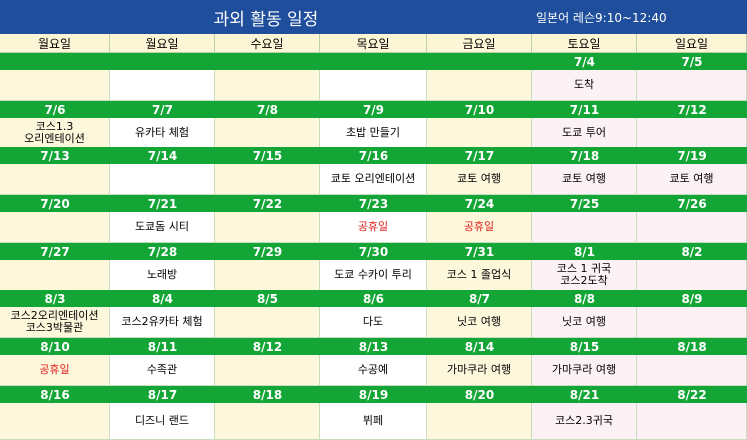 This screenshot has height=440, width=747. Describe the element at coordinates (584, 61) in the screenshot. I see `date-label: 7/4` at that location.